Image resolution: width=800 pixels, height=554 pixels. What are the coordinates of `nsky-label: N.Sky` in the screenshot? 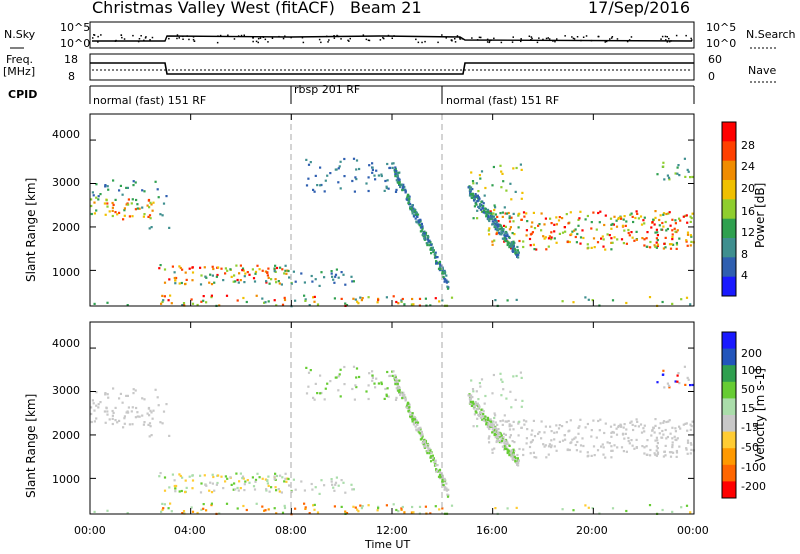 It's located at (20, 34).